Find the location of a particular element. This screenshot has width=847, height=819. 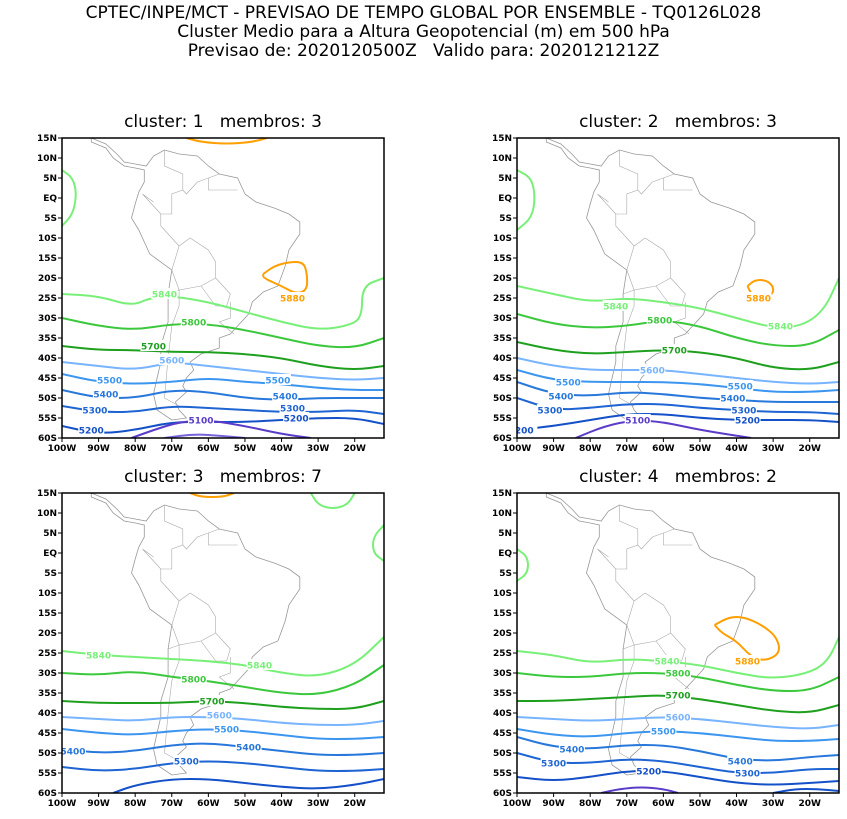

lat-tick-label: 5S is located at coordinates (505, 574).